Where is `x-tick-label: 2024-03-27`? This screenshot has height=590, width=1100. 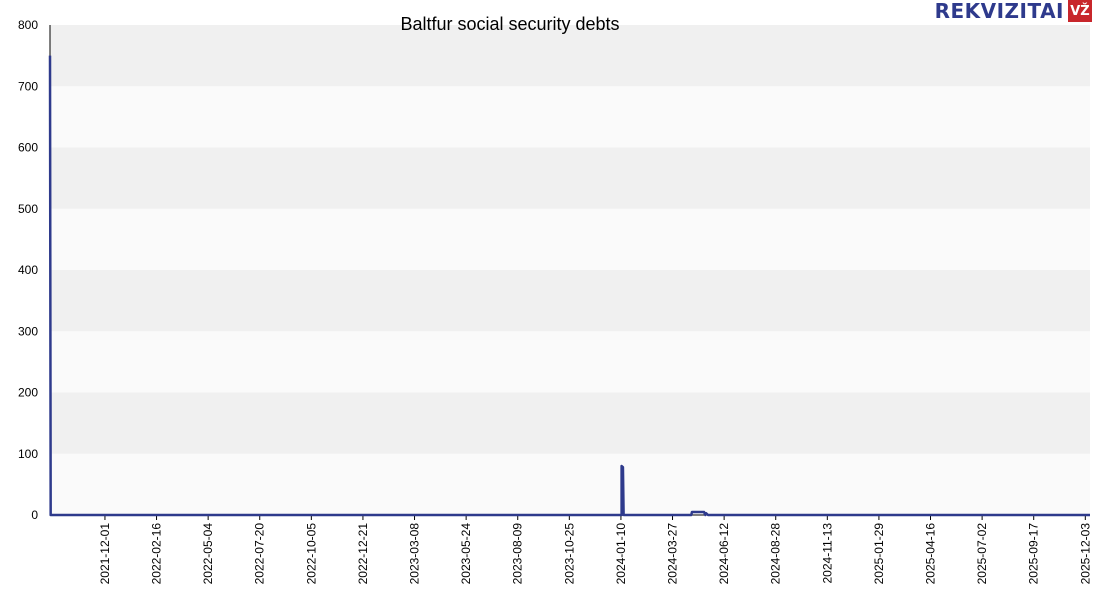
x-tick-label: 2024-03-27 is located at coordinates (673, 554).